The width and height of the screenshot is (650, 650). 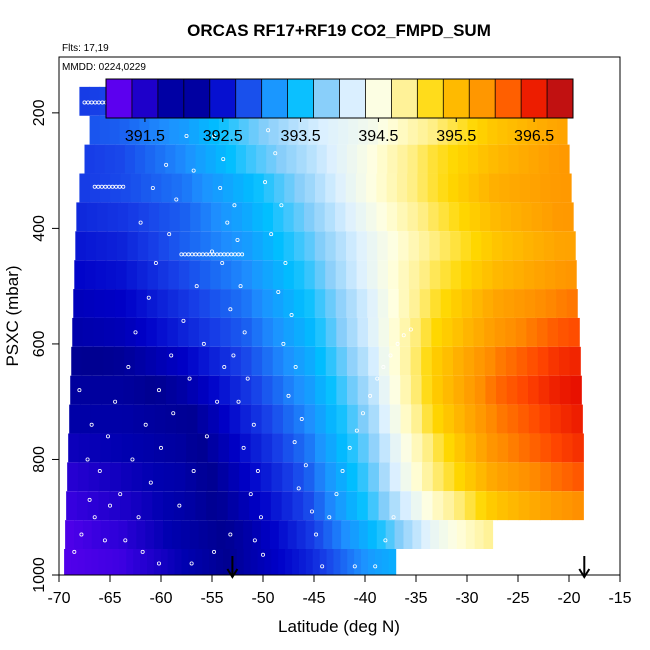 What do you see at coordinates (262, 598) in the screenshot?
I see `x-tick-label: -50` at bounding box center [262, 598].